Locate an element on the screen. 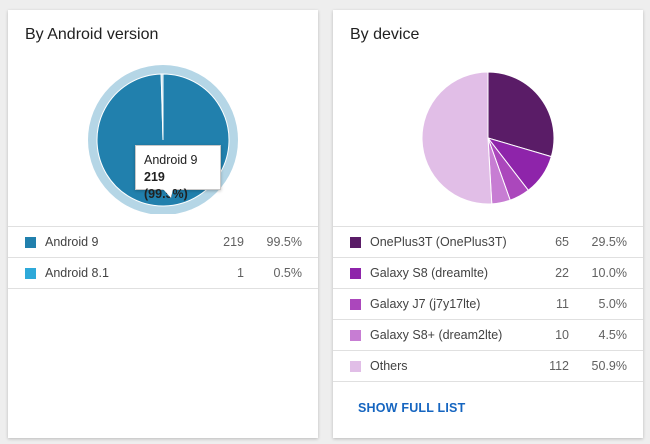  legend-row: Galaxy S8+ (dream2lte) 10 4.5% is located at coordinates (488, 335).